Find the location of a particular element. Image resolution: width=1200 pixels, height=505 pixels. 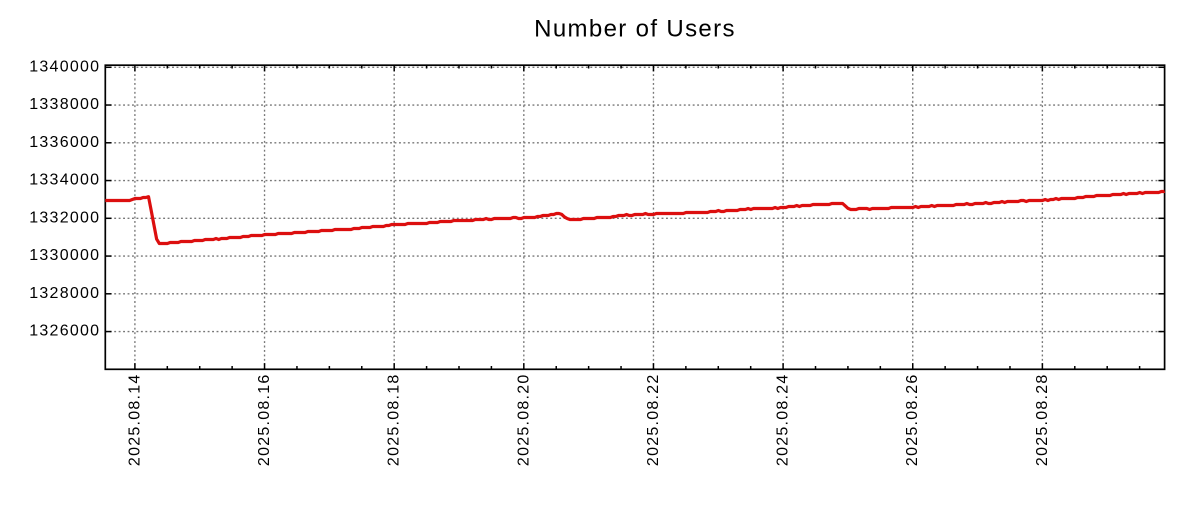

svg-text: 2025.08.26 is located at coordinates (912, 420).